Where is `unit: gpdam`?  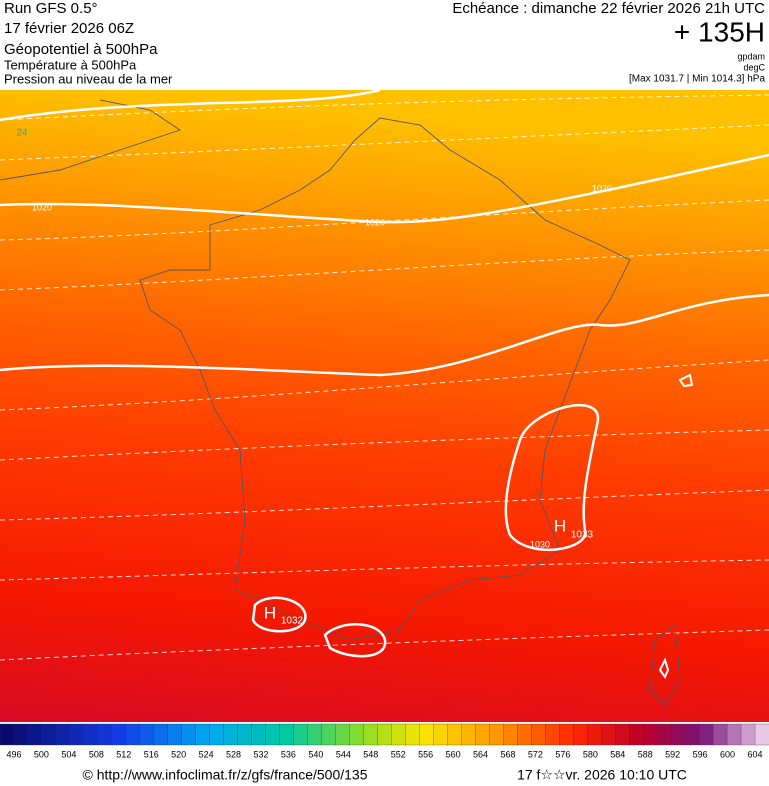 unit: gpdam is located at coordinates (751, 56).